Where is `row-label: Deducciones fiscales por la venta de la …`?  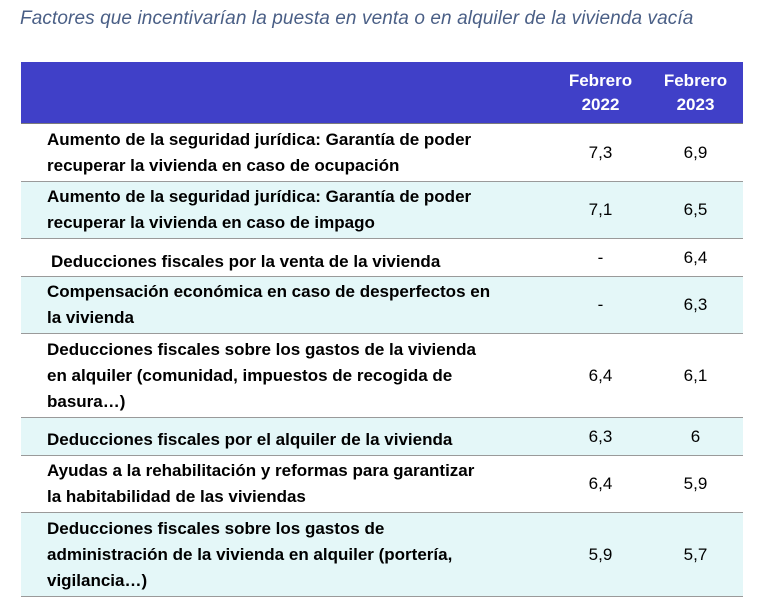
row-label: Deducciones fiscales por la venta de la … is located at coordinates (287, 257).